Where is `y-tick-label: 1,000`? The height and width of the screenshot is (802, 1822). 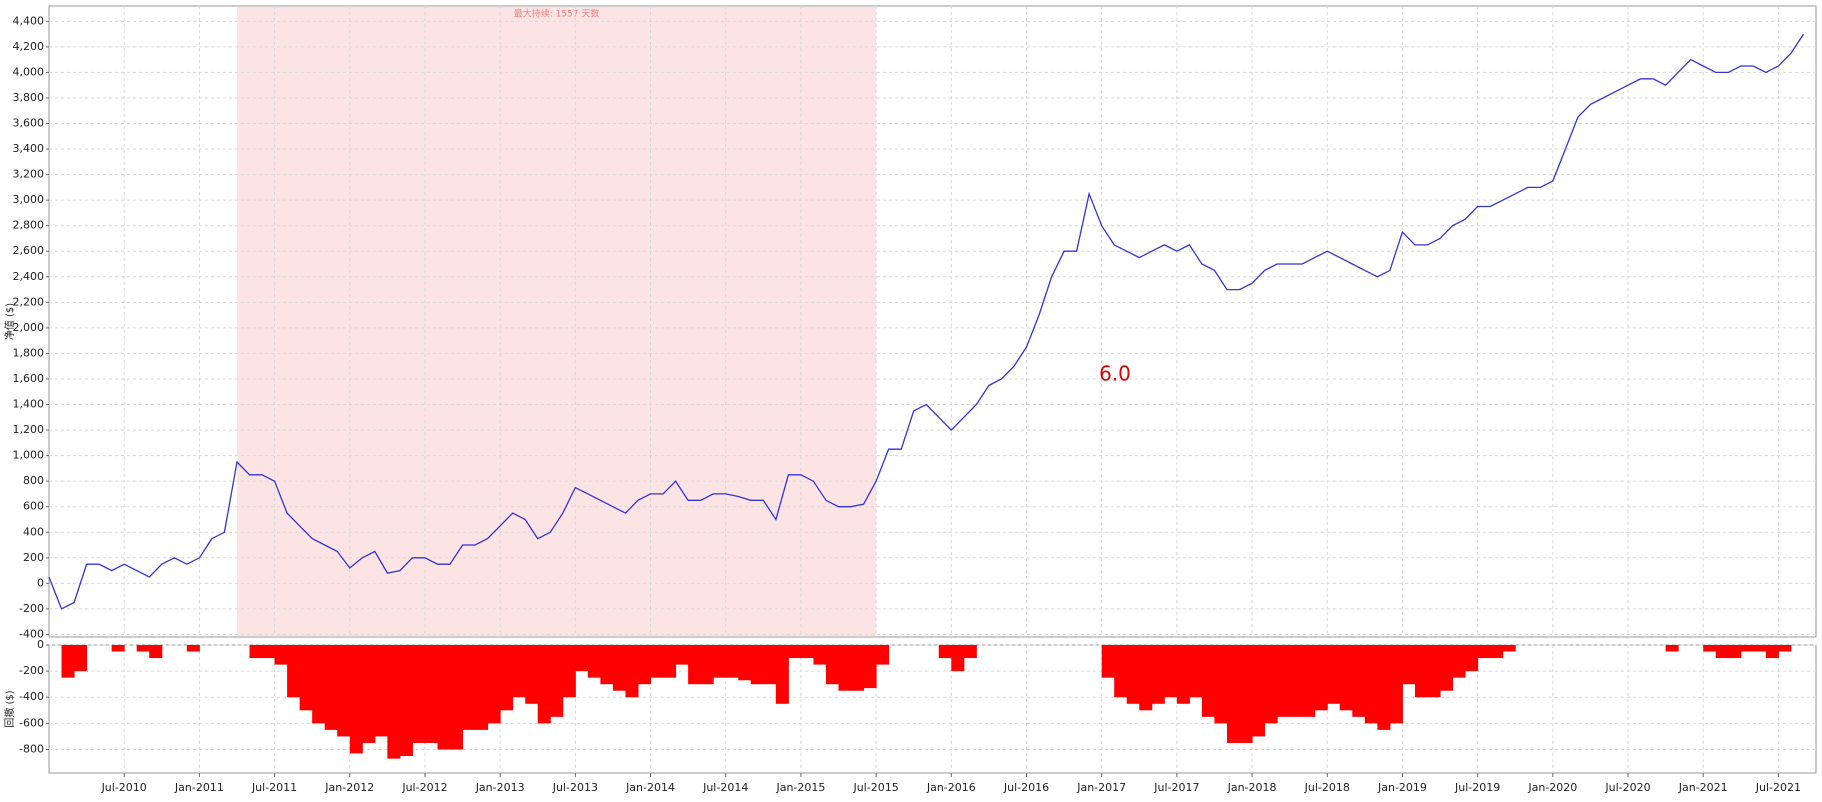 y-tick-label: 1,000 is located at coordinates (29, 455).